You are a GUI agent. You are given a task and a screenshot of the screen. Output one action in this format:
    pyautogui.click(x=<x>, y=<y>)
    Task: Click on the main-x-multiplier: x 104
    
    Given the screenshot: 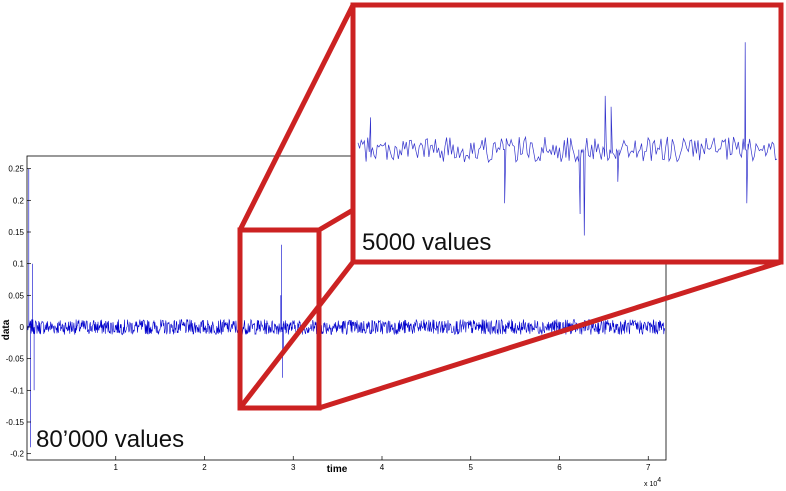 What is the action you would take?
    pyautogui.click(x=652, y=482)
    